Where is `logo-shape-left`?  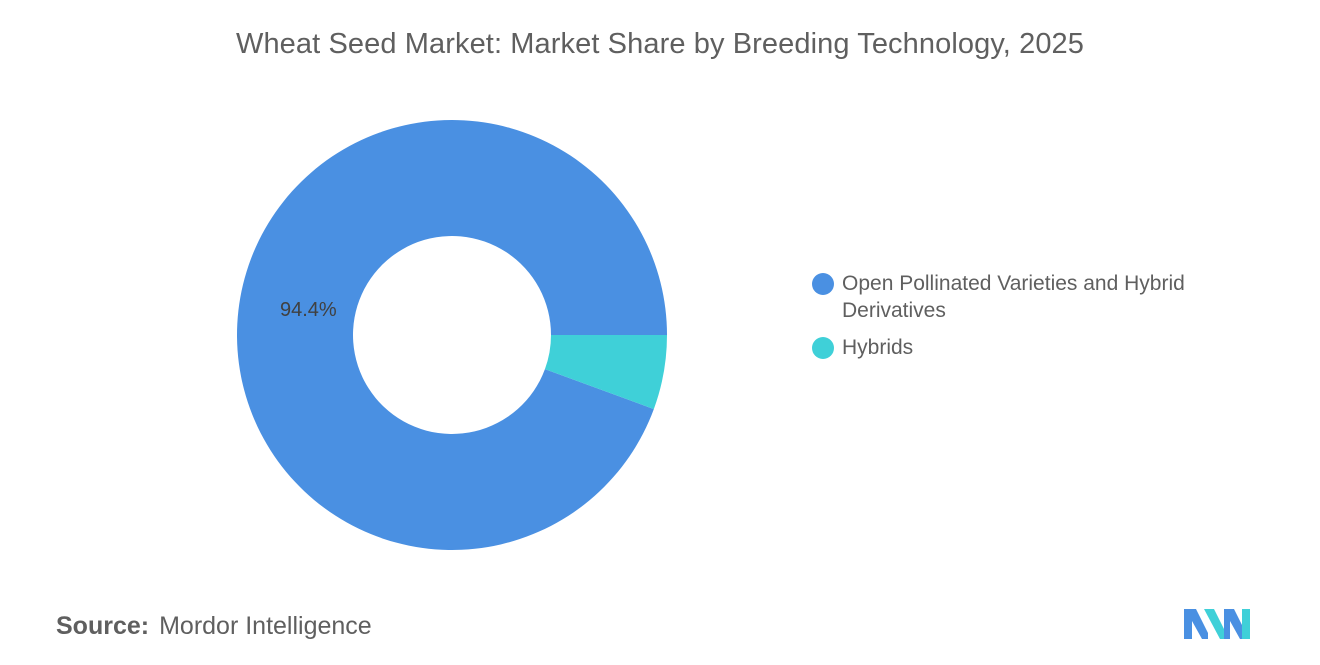 logo-shape-left is located at coordinates (1196, 624).